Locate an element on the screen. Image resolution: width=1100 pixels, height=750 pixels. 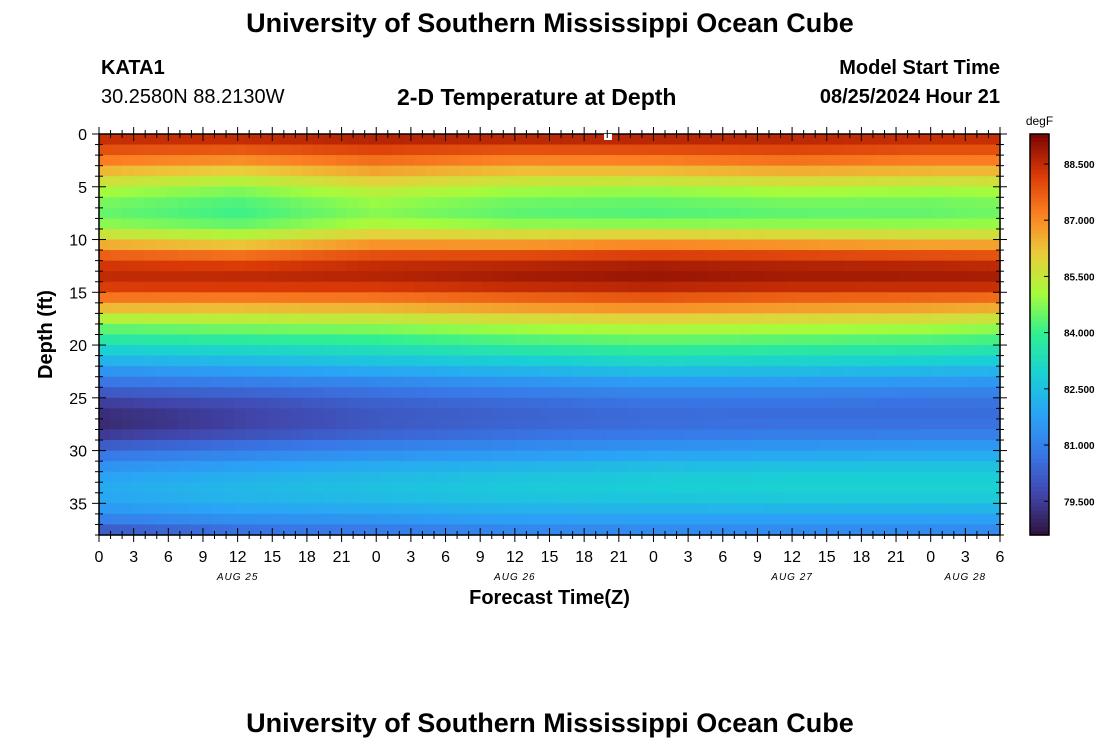
x-tick-label: 6 is located at coordinates (445, 557).